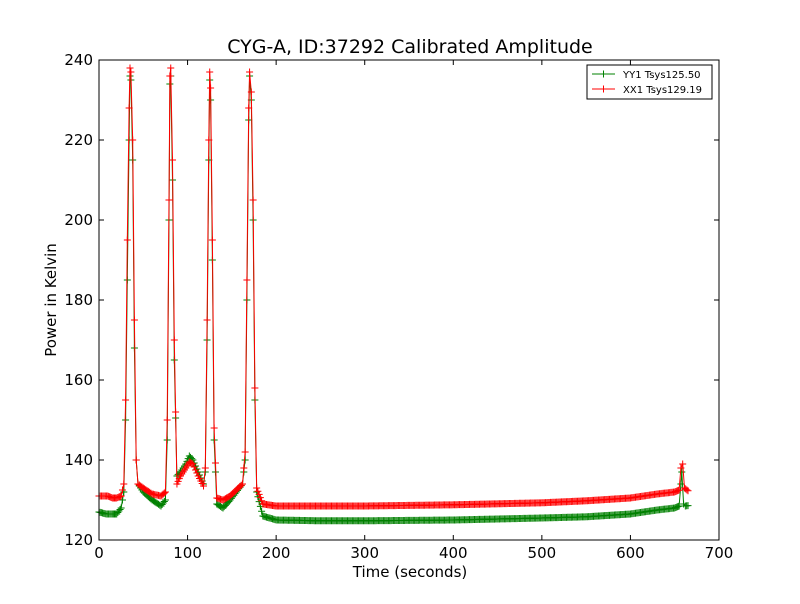  Describe the element at coordinates (78, 300) in the screenshot. I see `y-tick-label: 180` at that location.